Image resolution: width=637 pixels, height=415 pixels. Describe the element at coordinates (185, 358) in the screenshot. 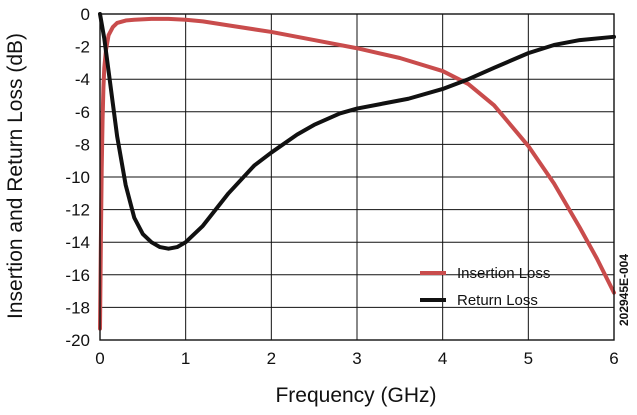

I see `x-tick-label-1: 1` at that location.